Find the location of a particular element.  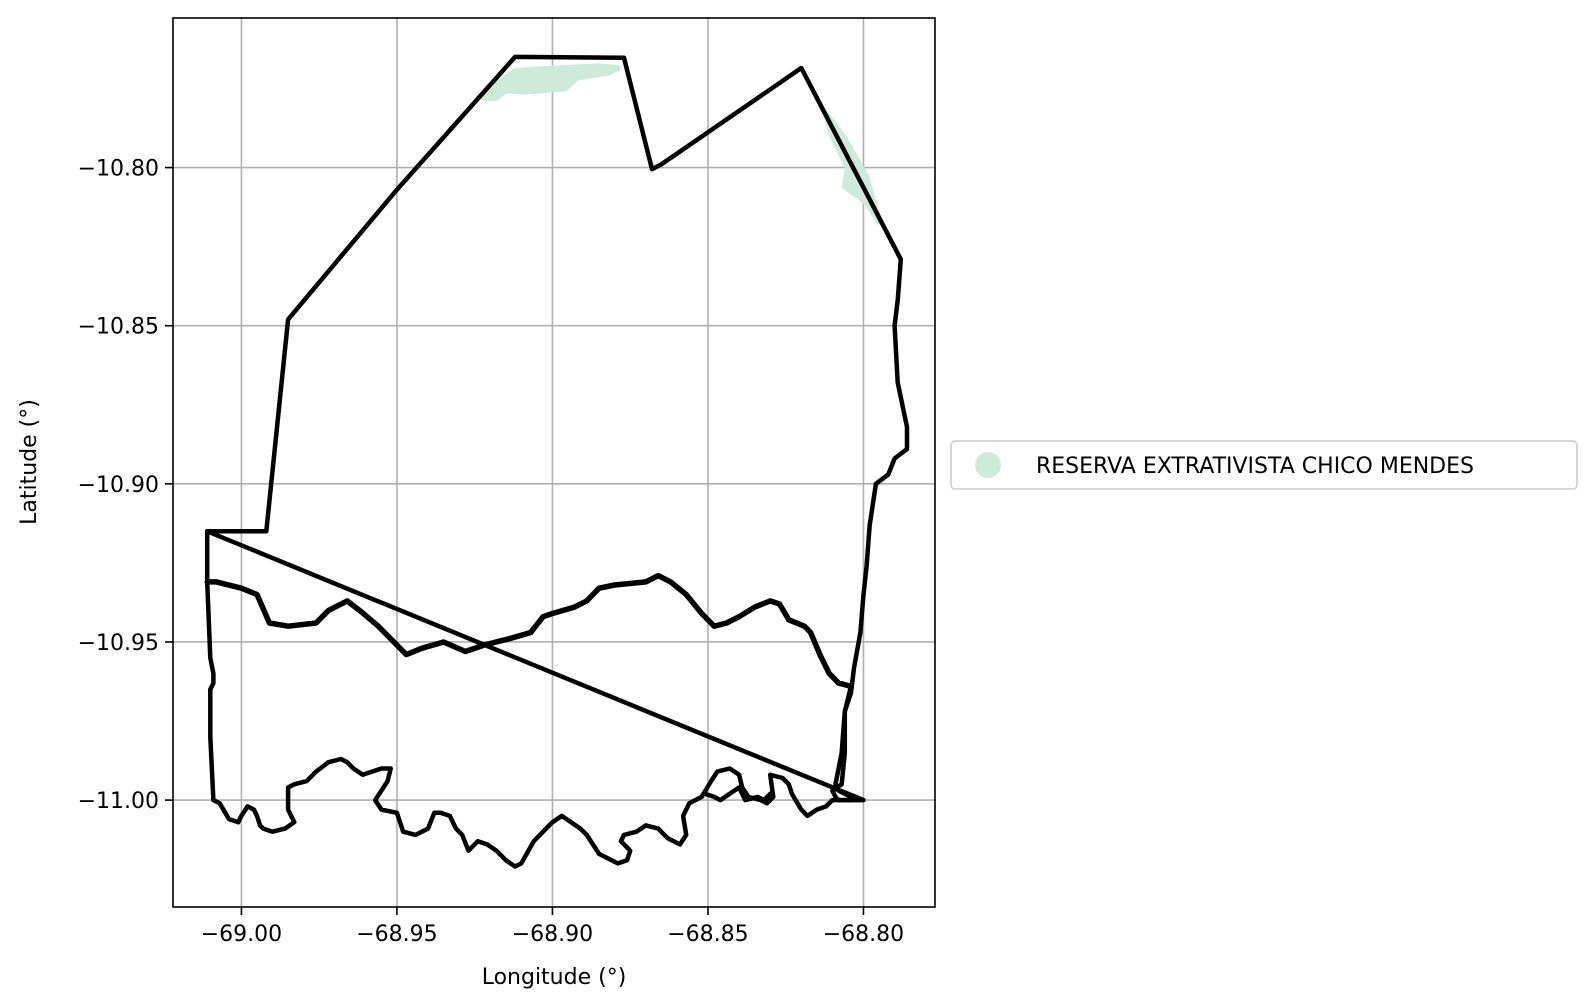

y-tick-label: −10.80 is located at coordinates (118, 169).